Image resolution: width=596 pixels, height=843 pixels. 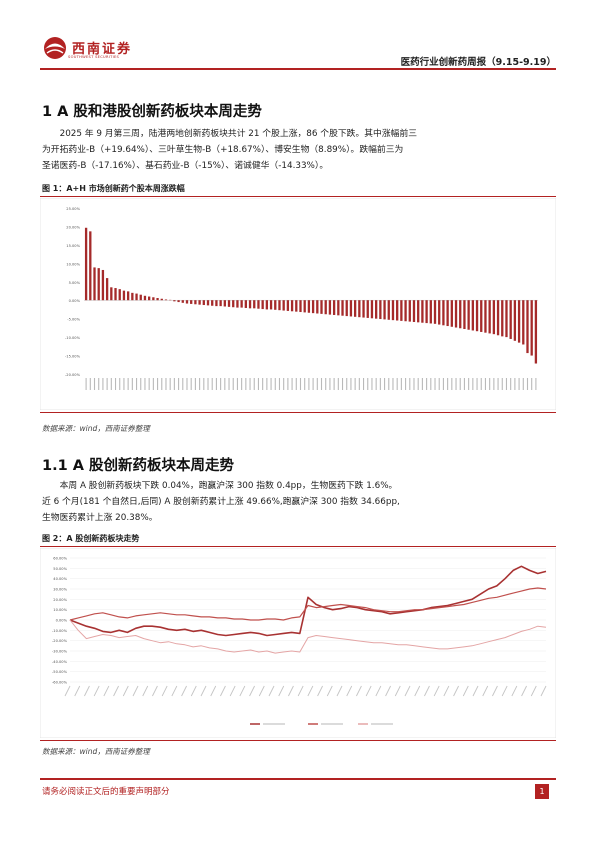 What do you see at coordinates (91, 538) in the screenshot?
I see `figure-2-title: 图 2：A 股创新药板块走势` at bounding box center [91, 538].